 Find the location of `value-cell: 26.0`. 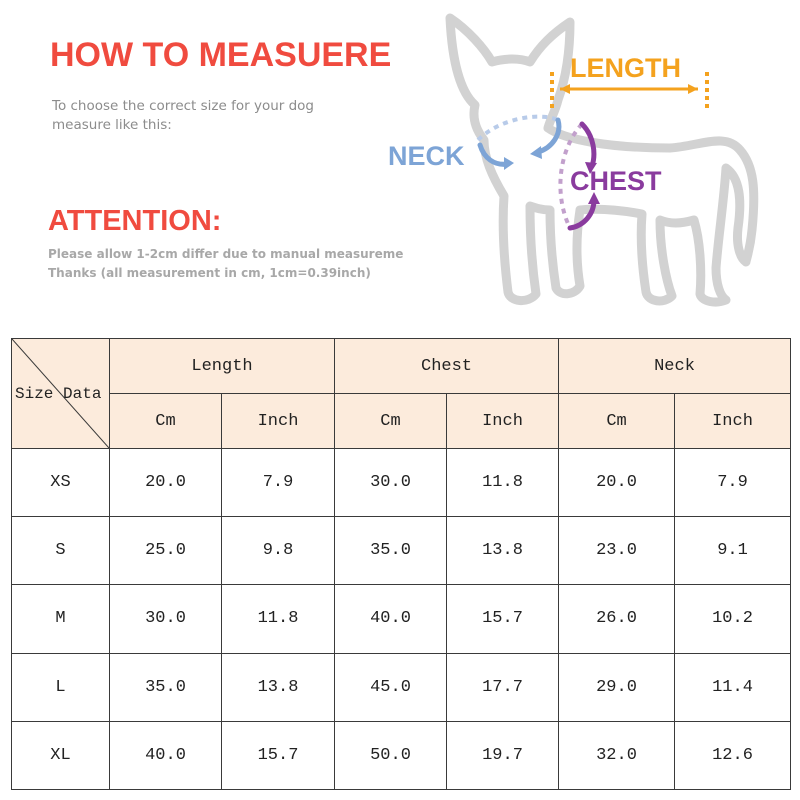

value-cell: 26.0 is located at coordinates (617, 619).